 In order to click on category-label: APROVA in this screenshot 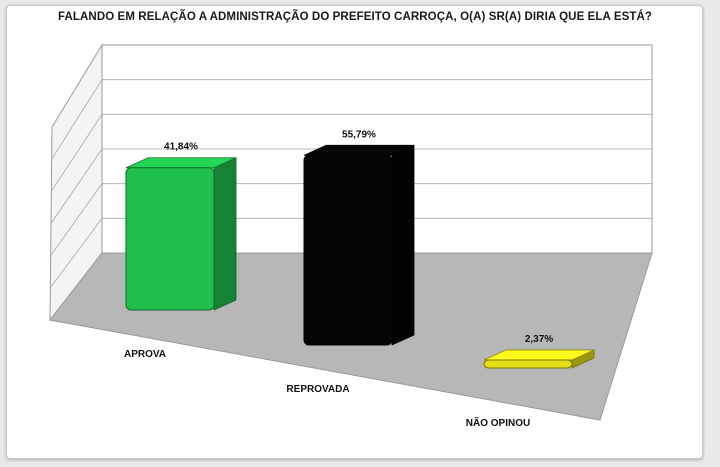, I will do `click(145, 354)`.